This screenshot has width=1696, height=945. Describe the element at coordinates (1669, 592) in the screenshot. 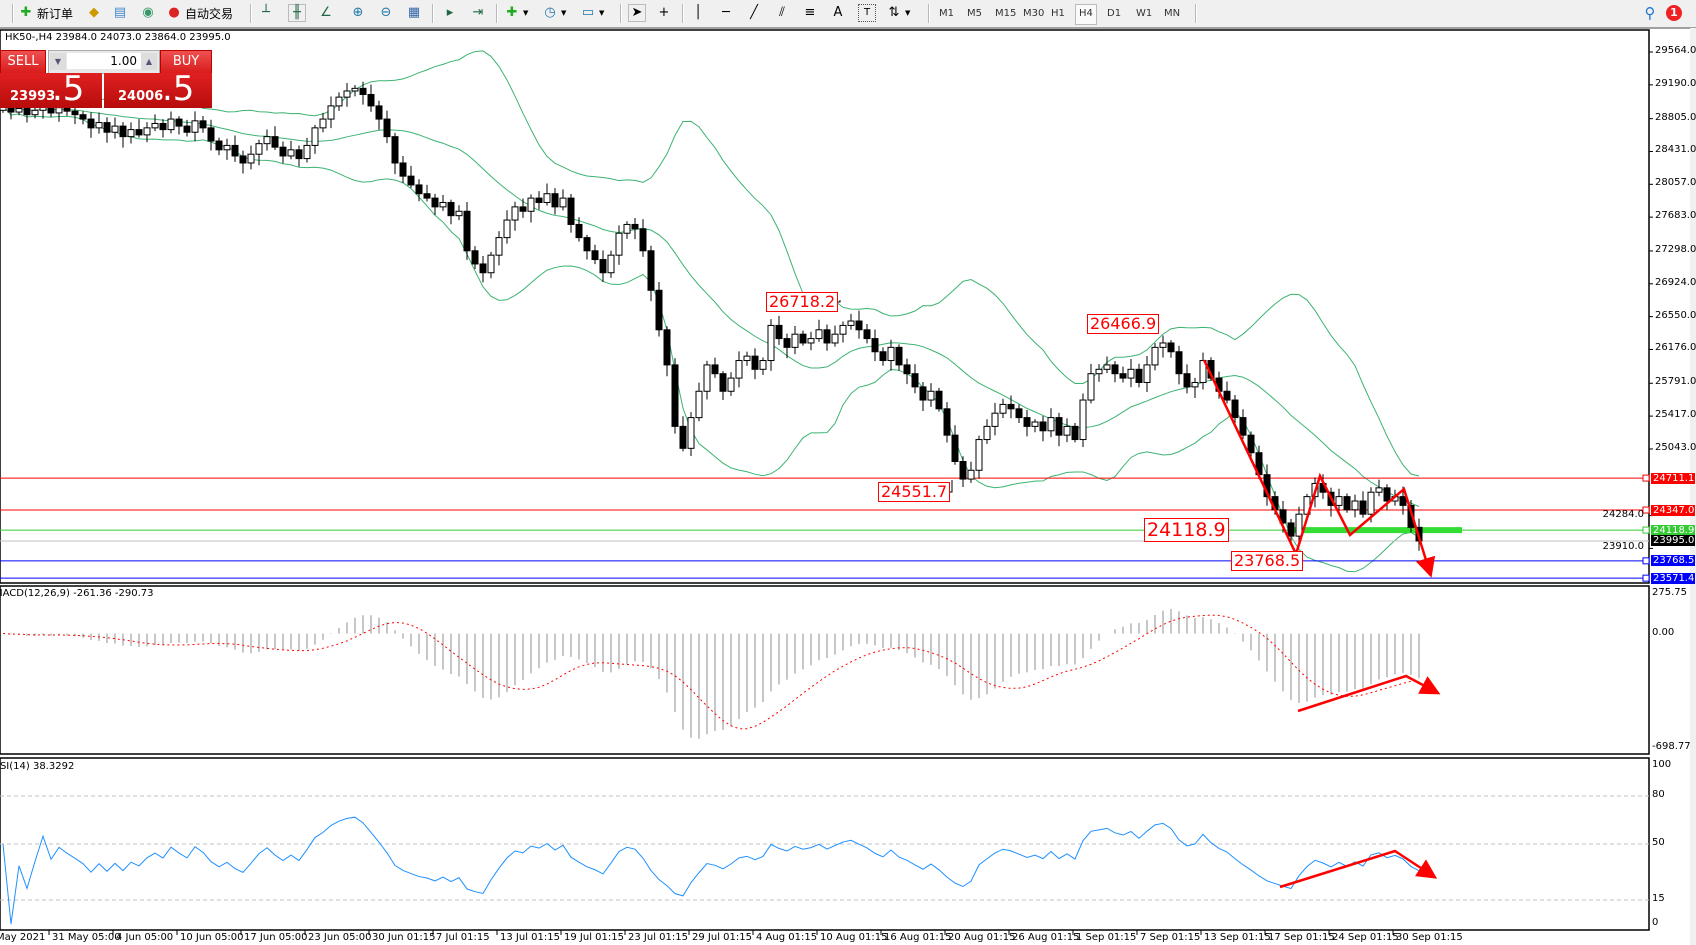

I see `macd-axis-label: 275.75` at that location.